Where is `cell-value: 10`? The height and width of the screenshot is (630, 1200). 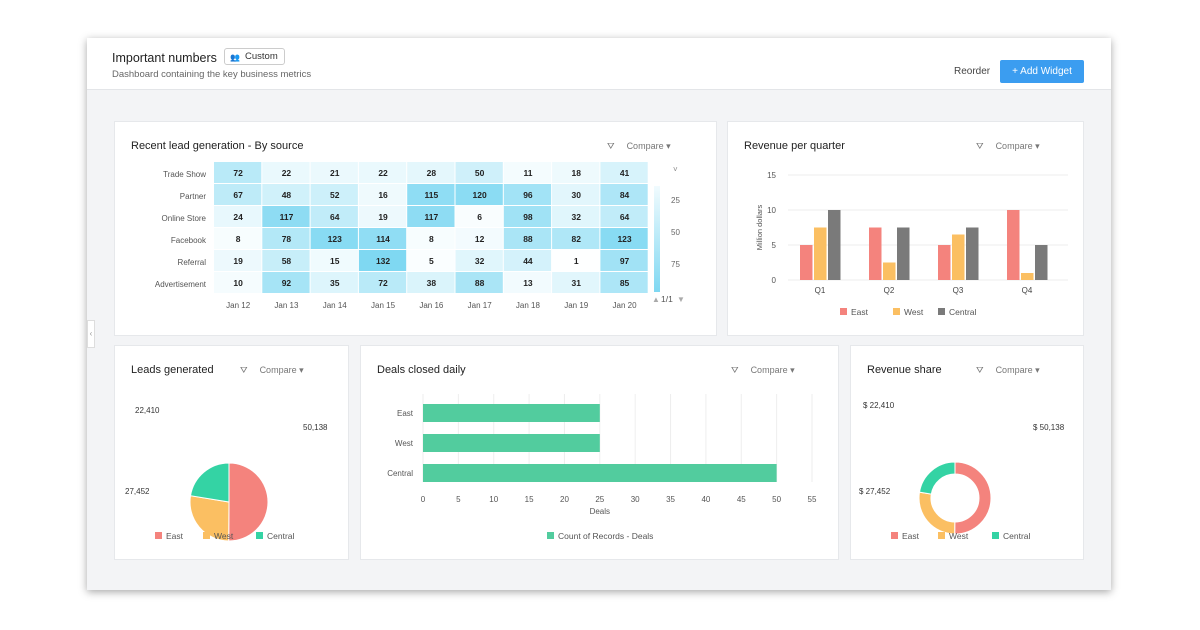 cell-value: 10 is located at coordinates (238, 283).